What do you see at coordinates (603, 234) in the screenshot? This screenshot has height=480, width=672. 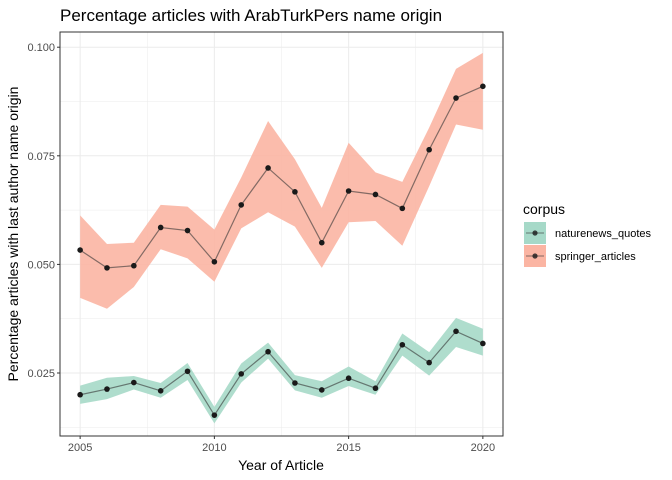 I see `legend-label-naturenews: naturenews_quotes` at bounding box center [603, 234].